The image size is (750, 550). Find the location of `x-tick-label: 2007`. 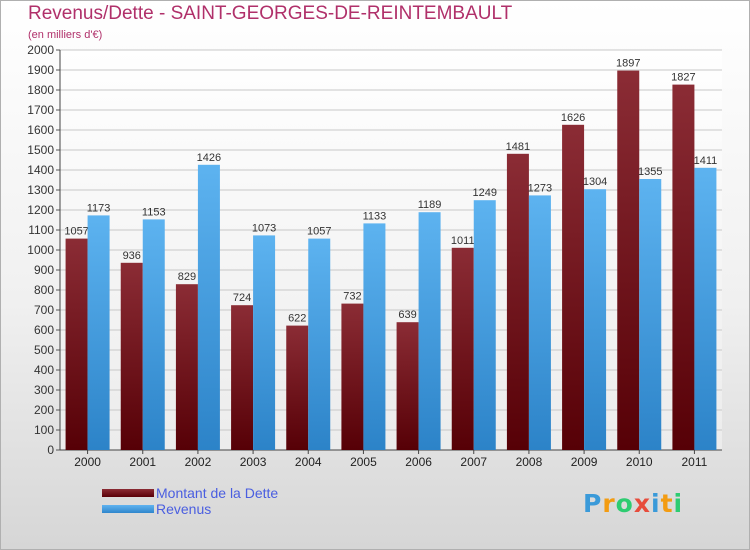

x-tick-label: 2007 is located at coordinates (473, 462).